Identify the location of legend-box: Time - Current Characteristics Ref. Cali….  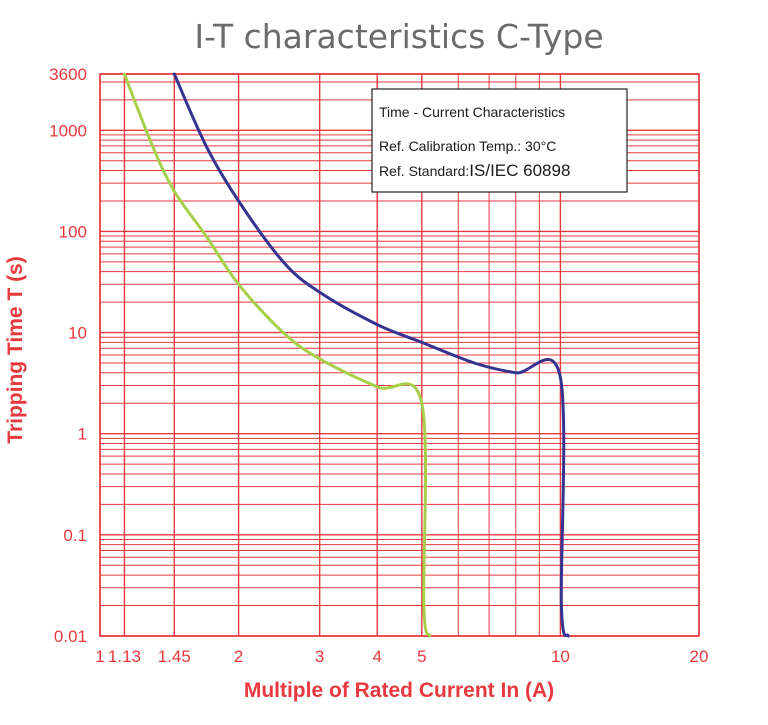
(499, 140).